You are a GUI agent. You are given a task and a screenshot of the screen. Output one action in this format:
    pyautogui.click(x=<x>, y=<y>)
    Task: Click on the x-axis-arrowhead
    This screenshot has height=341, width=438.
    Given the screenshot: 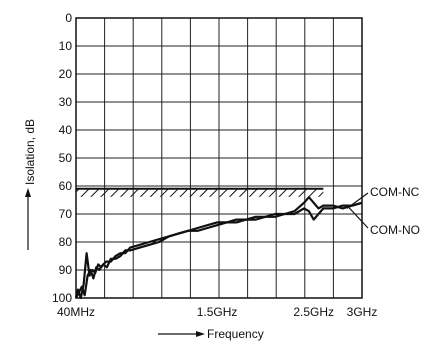 What is the action you would take?
    pyautogui.click(x=200, y=334)
    